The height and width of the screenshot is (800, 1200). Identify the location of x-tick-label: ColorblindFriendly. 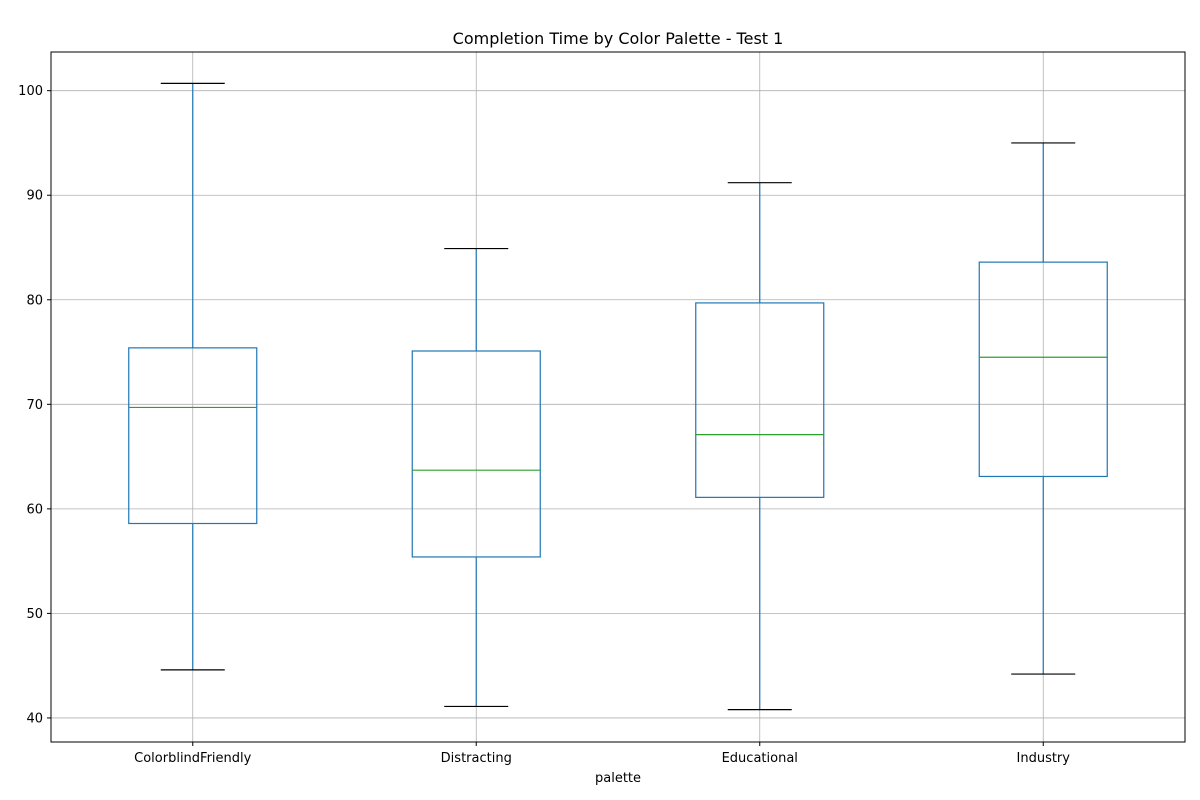
(192, 758).